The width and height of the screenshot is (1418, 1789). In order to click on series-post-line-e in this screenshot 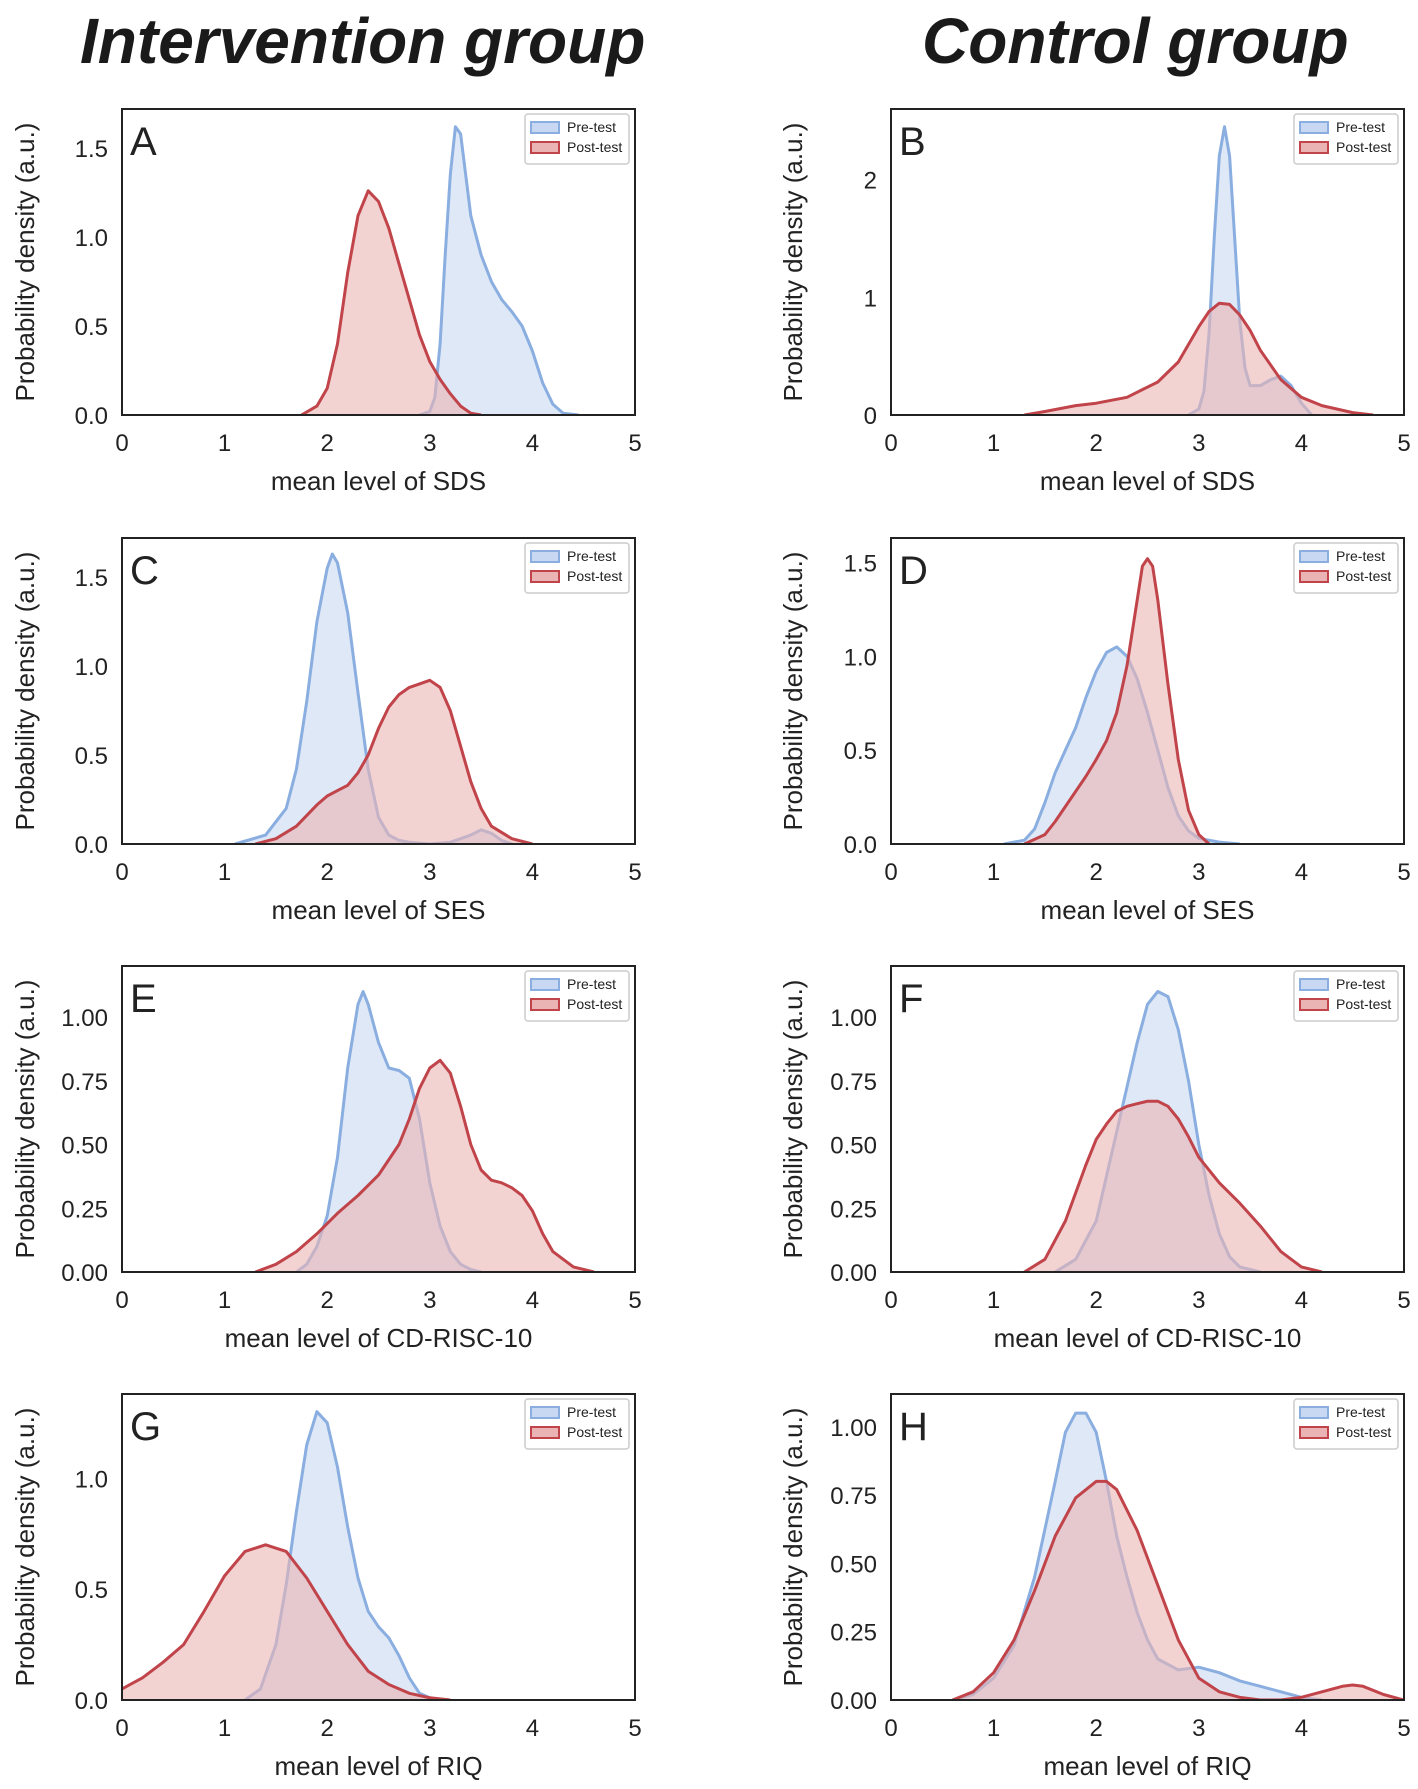, I will do `click(424, 1165)`.